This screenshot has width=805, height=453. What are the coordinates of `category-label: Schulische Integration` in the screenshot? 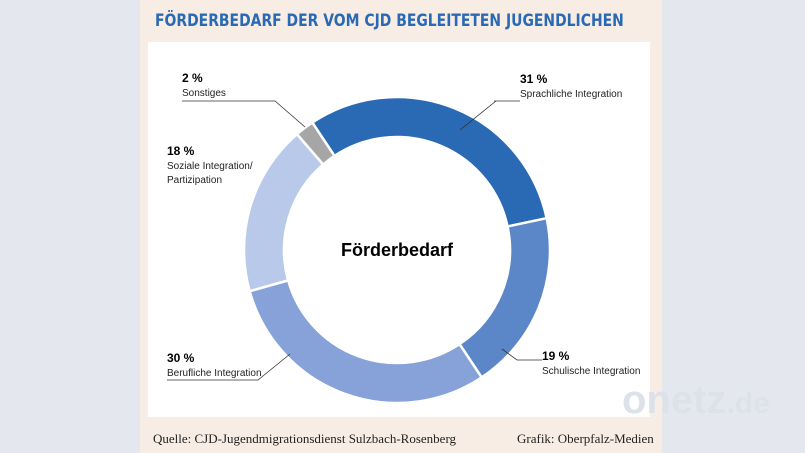 It's located at (591, 371).